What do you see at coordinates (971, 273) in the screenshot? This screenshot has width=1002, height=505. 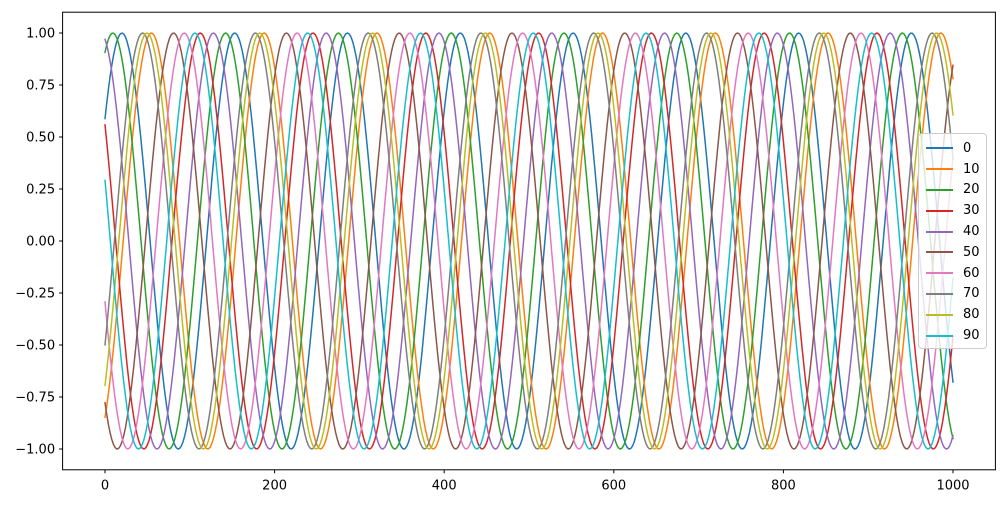 I see `legend-entry-label: 60` at bounding box center [971, 273].